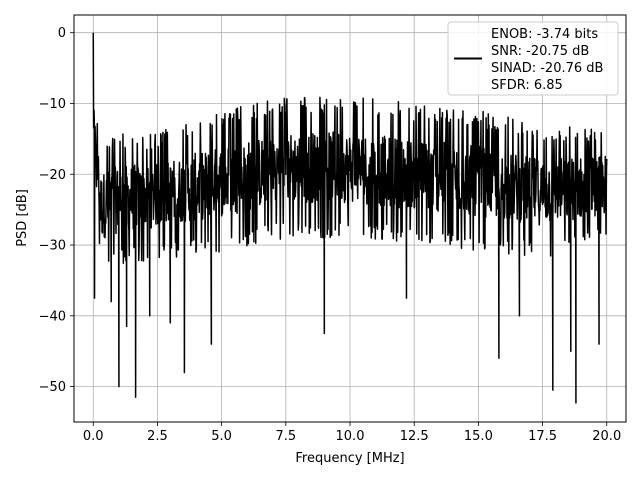  I want to click on y-tick-label: −10, so click(52, 104).